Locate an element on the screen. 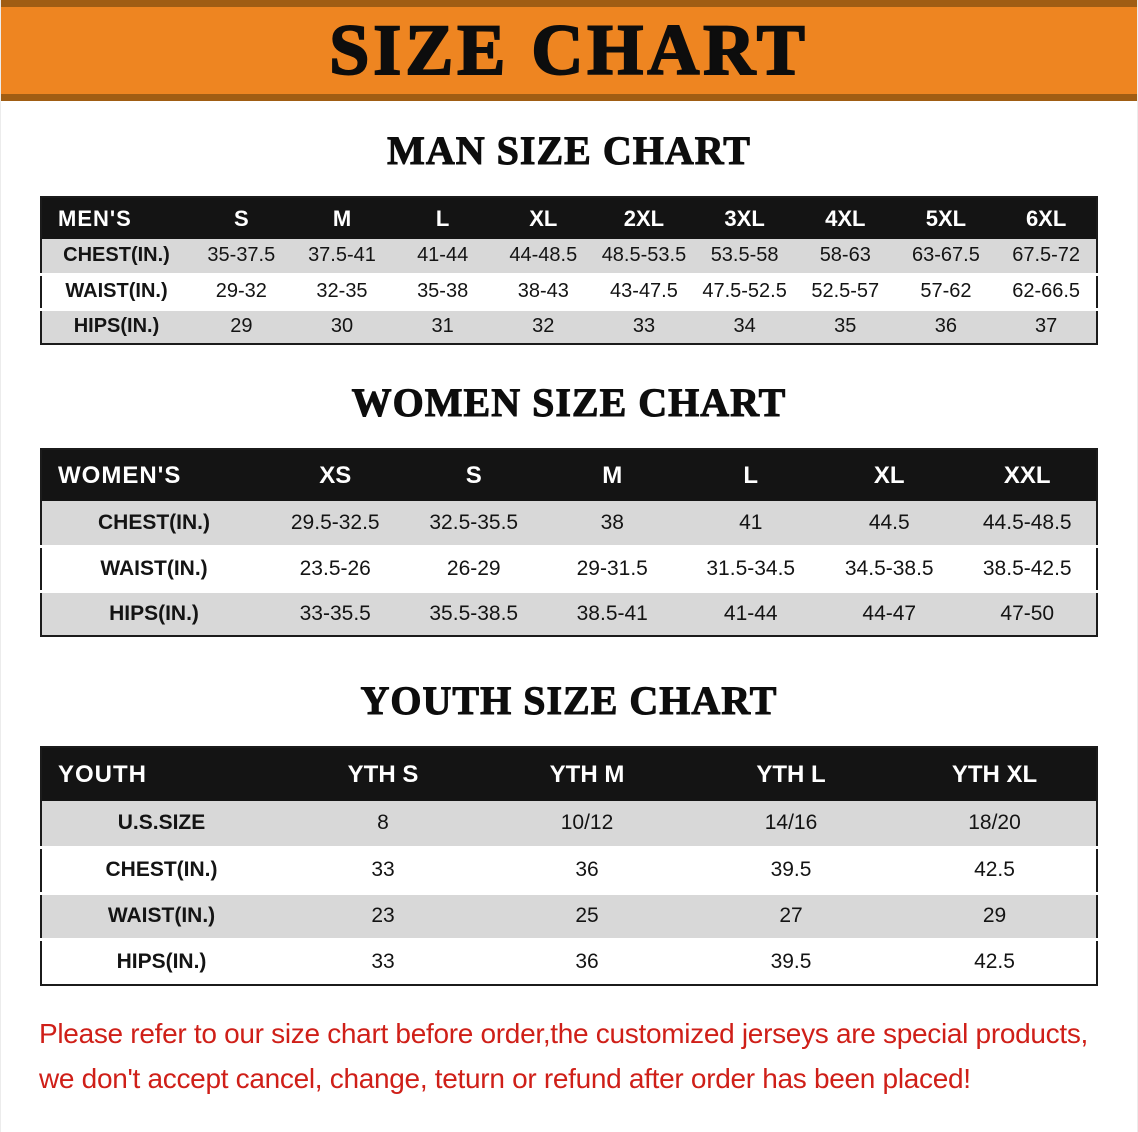  youth-waist-row: WAIST(IN.) 23 25 27 29 is located at coordinates (569, 917).